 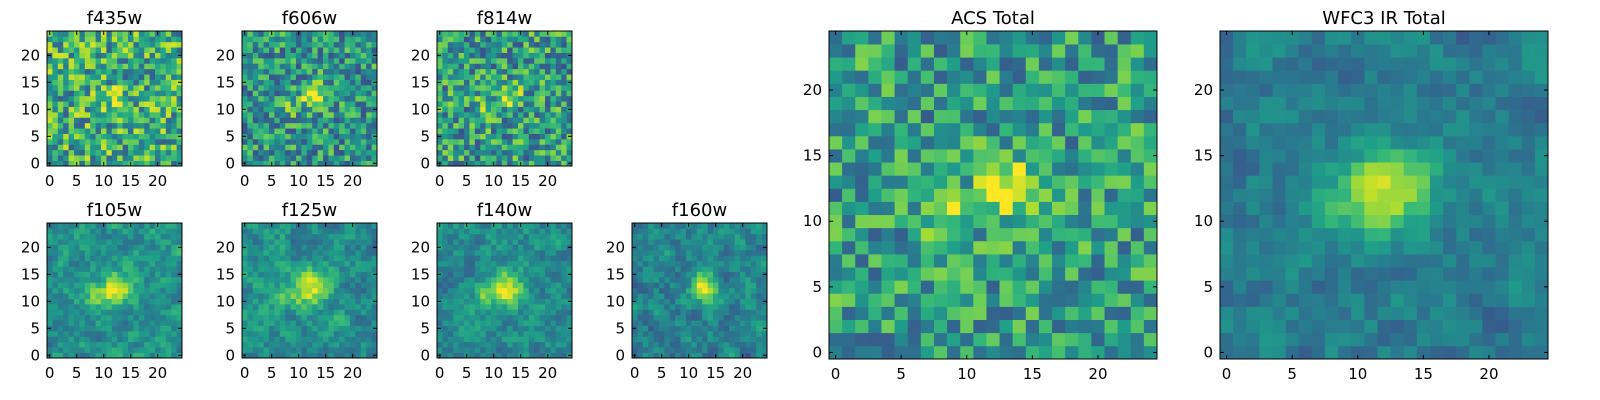 What do you see at coordinates (309, 18) in the screenshot?
I see `panel-title: f606w` at bounding box center [309, 18].